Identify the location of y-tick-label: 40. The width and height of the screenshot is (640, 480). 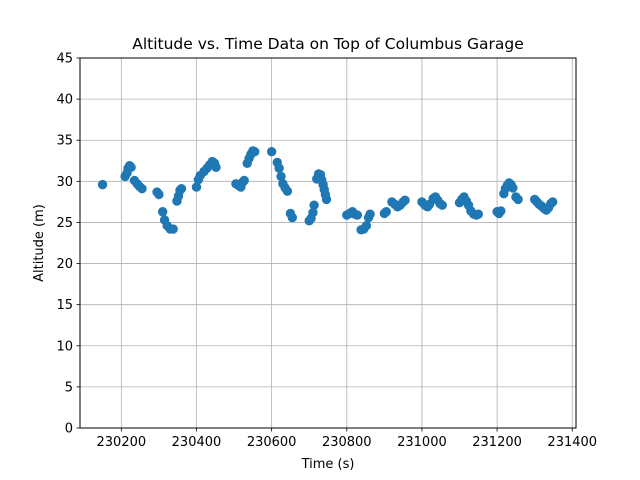
(64, 100).